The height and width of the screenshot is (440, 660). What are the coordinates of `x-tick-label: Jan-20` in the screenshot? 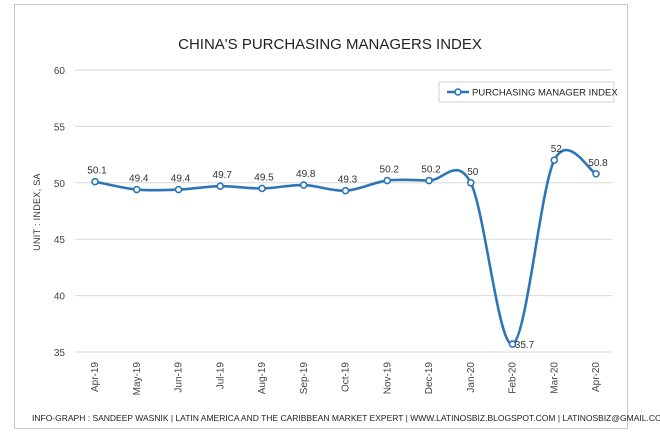 It's located at (471, 377).